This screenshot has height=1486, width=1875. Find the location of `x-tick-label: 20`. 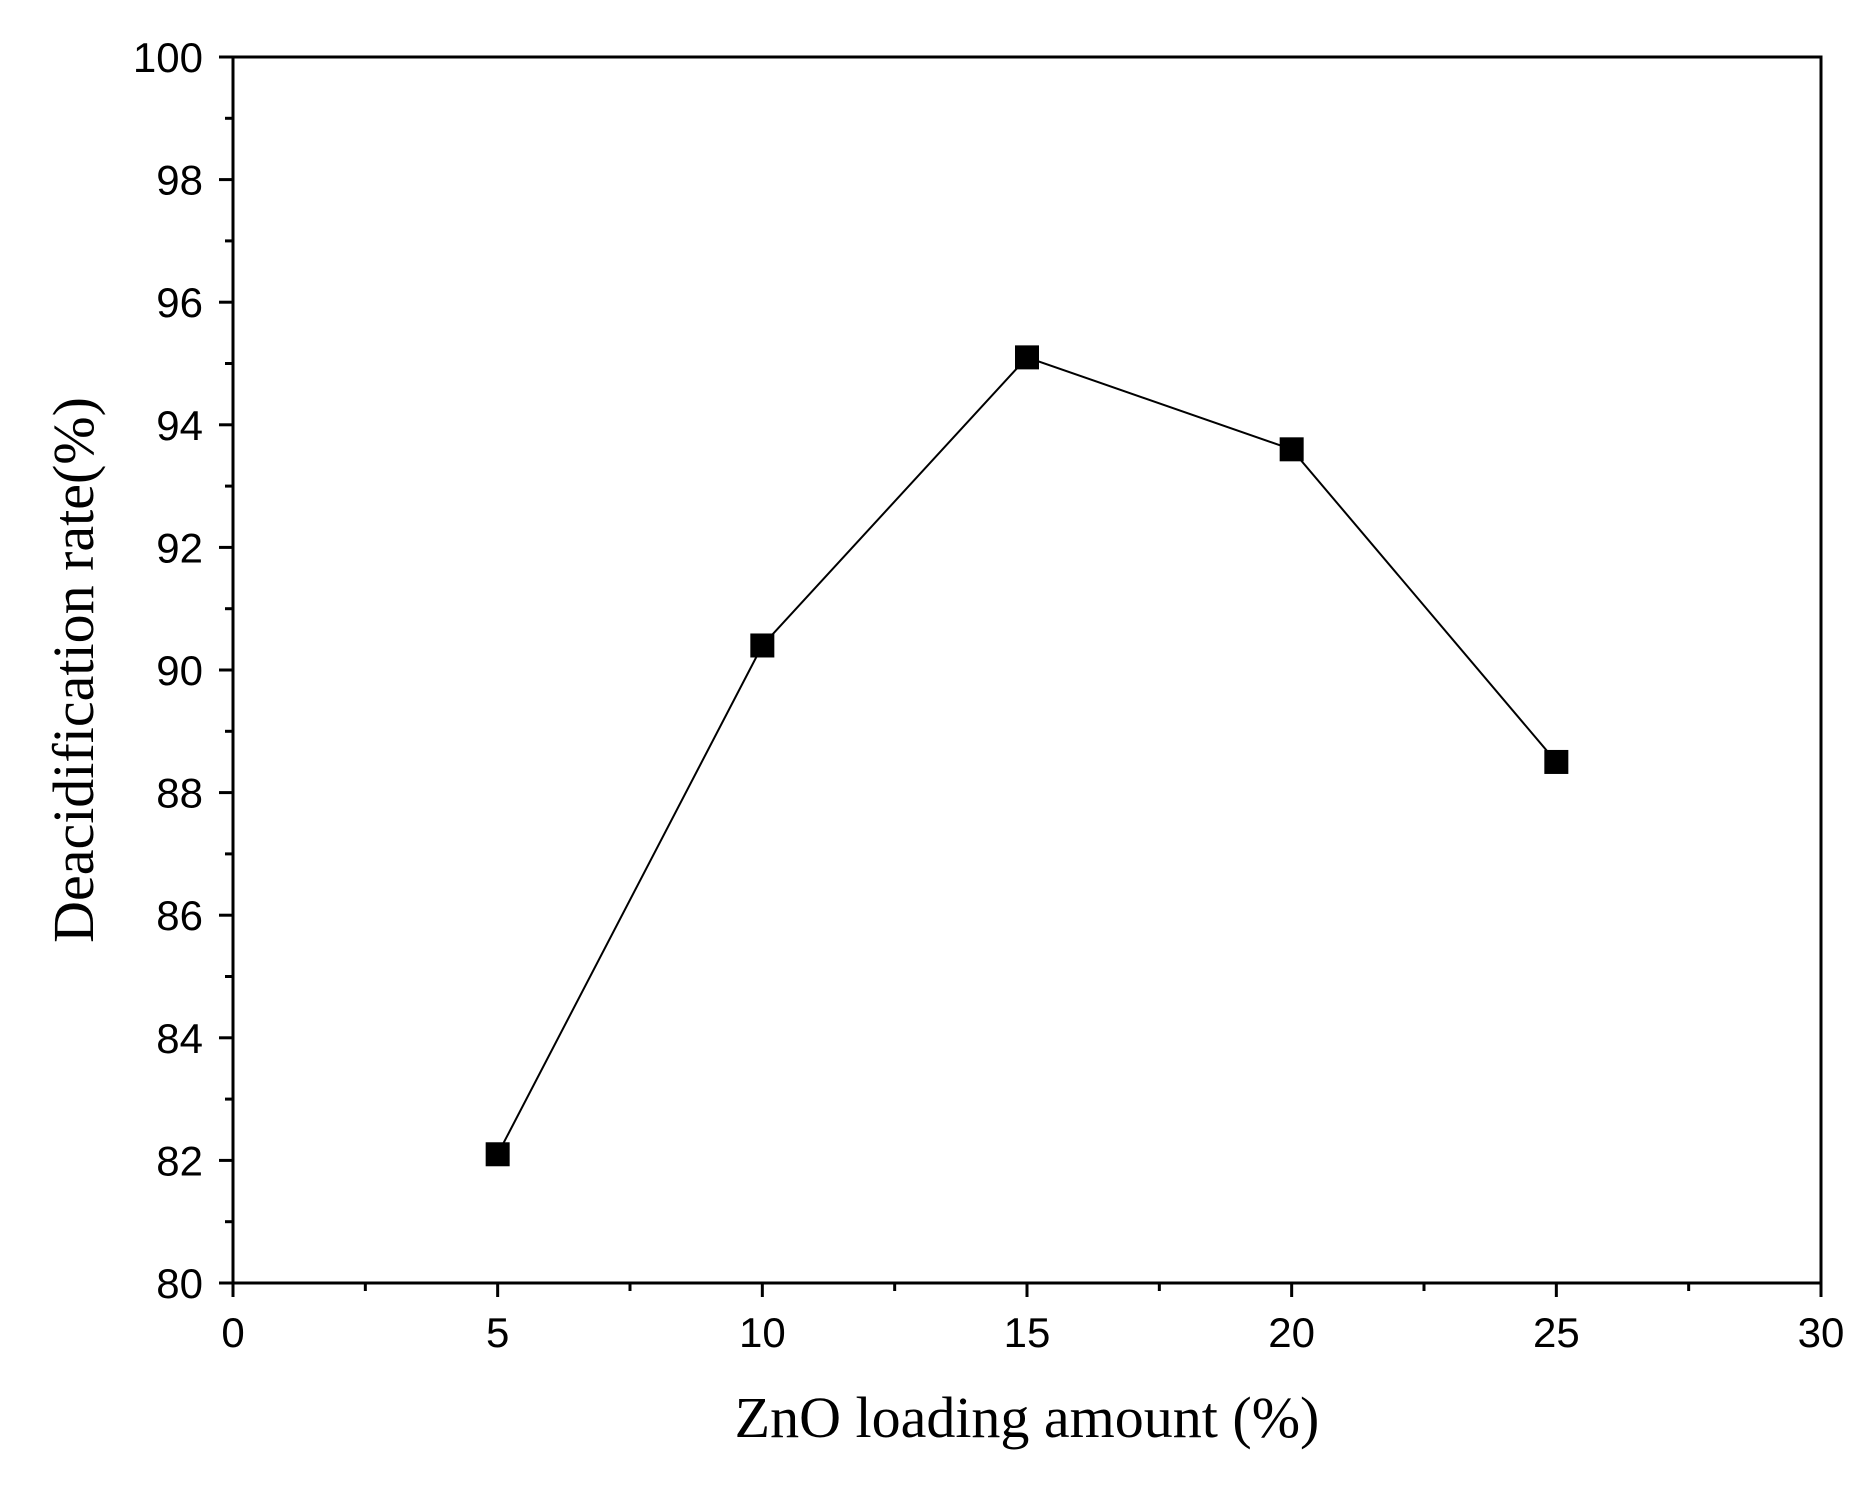

x-tick-label: 20 is located at coordinates (1291, 1332).